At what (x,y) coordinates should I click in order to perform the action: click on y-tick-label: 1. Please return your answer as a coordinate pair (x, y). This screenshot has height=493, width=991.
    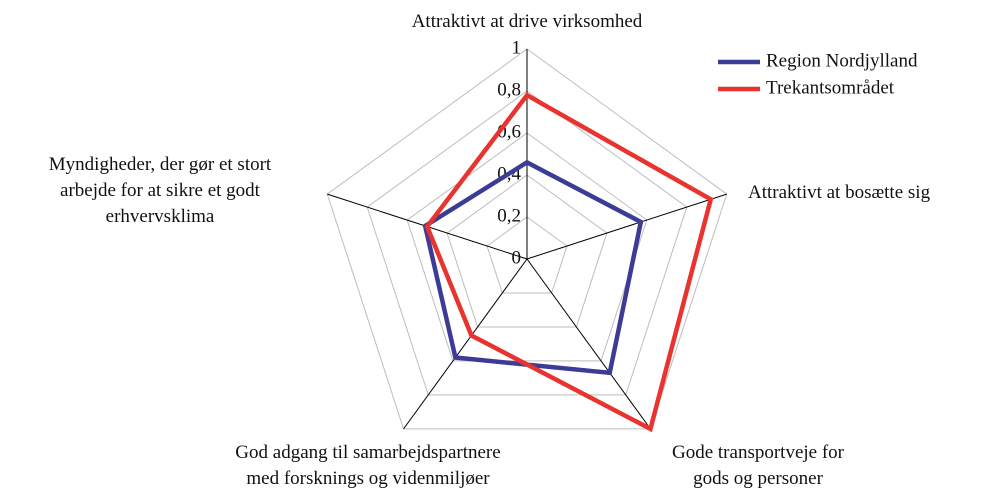
    Looking at the image, I should click on (517, 47).